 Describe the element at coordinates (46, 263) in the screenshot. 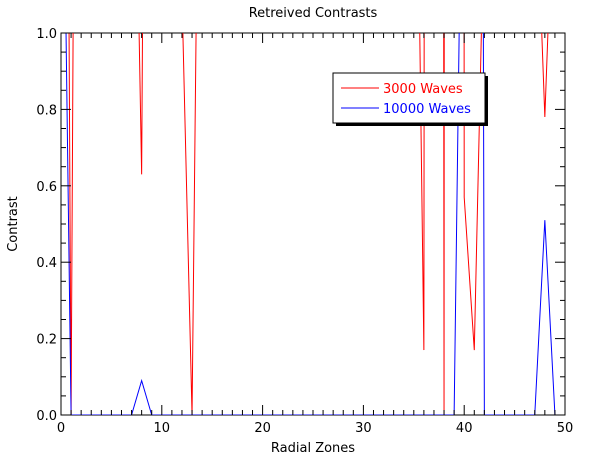

I see `y-tick-label: 0.4` at that location.